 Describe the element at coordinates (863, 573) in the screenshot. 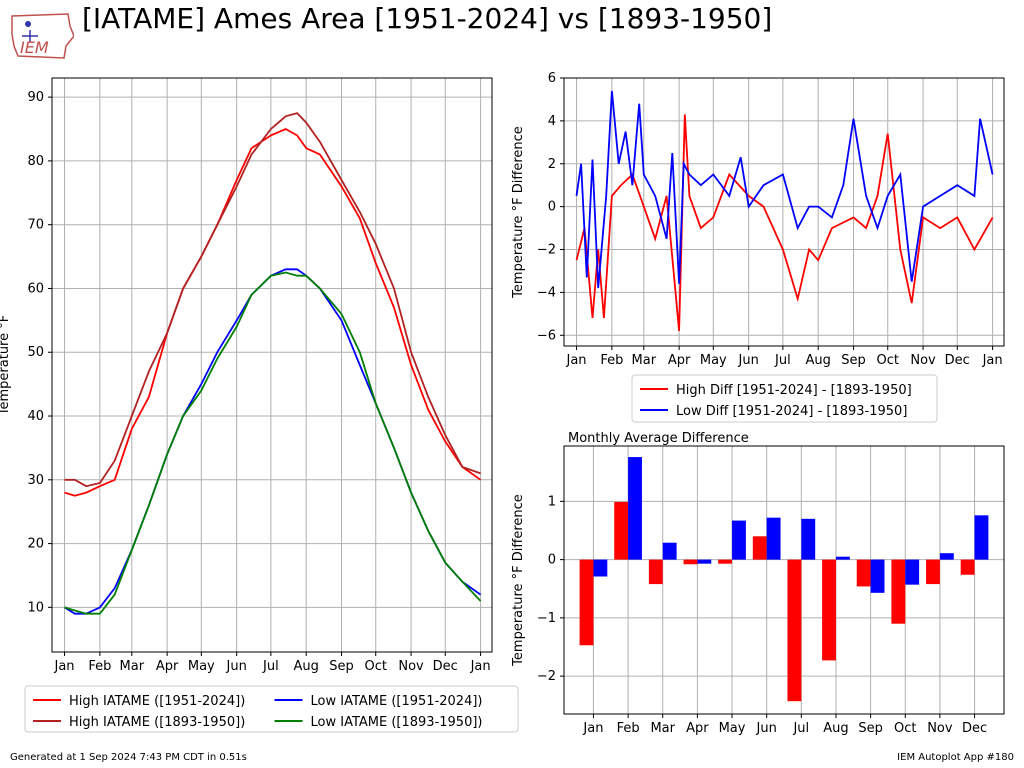

I see `bar-high-sep` at that location.